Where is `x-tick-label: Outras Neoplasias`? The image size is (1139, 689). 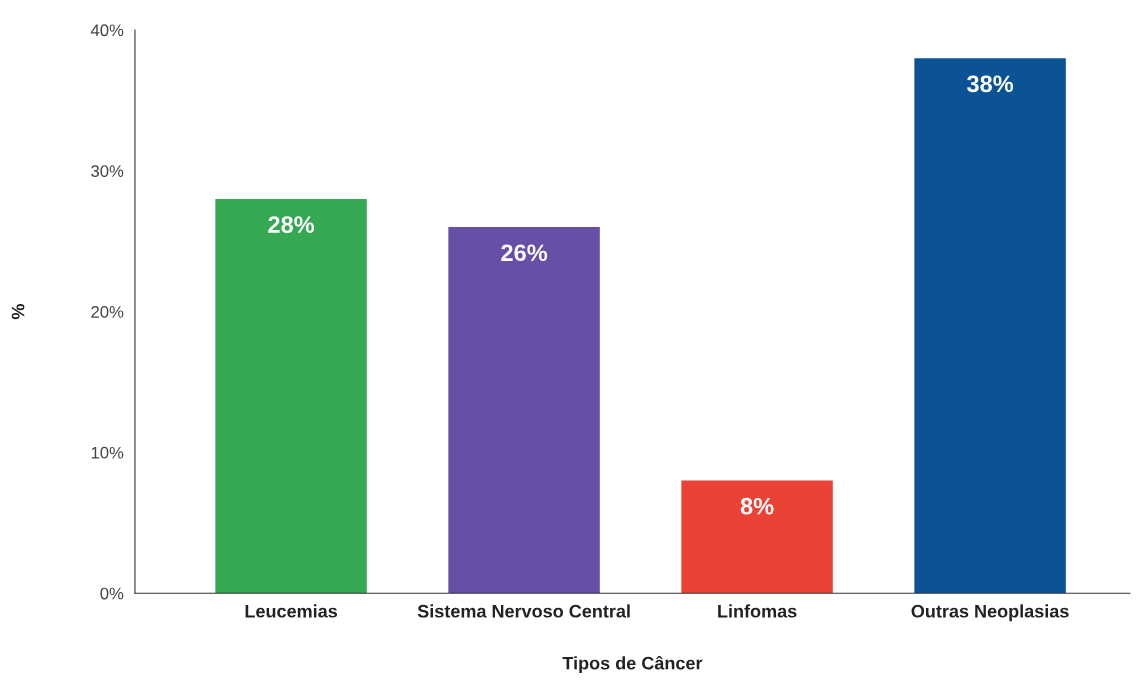 x-tick-label: Outras Neoplasias is located at coordinates (990, 613).